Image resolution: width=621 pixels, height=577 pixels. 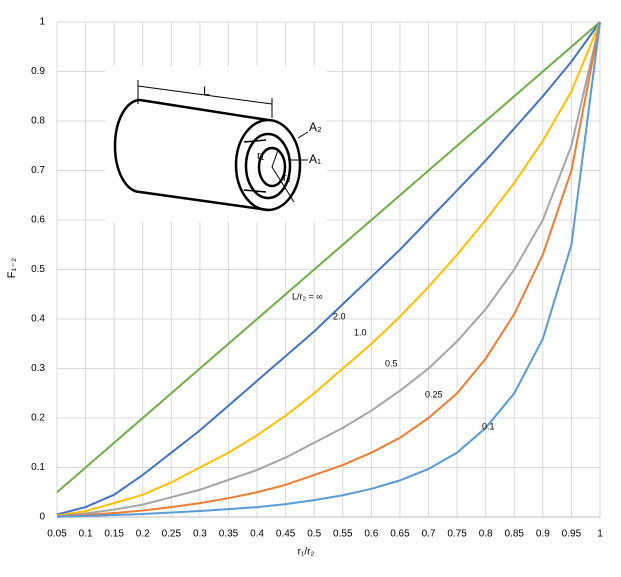 What do you see at coordinates (391, 363) in the screenshot?
I see `series-label: 0.5` at bounding box center [391, 363].